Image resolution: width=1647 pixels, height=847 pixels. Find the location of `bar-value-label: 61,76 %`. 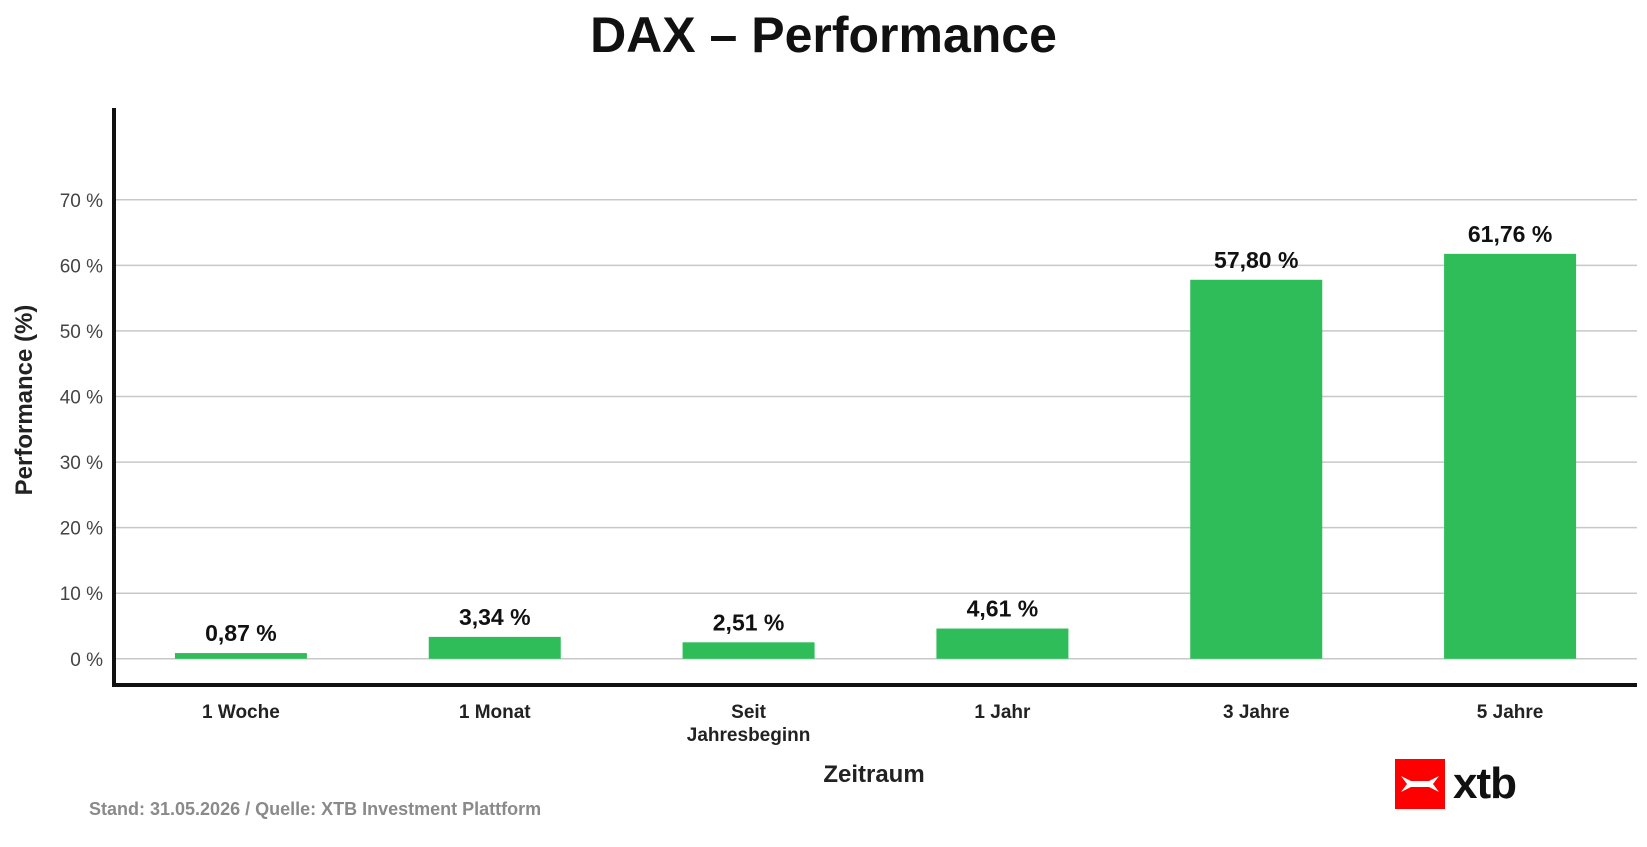

bar-value-label: 61,76 % is located at coordinates (1510, 234).